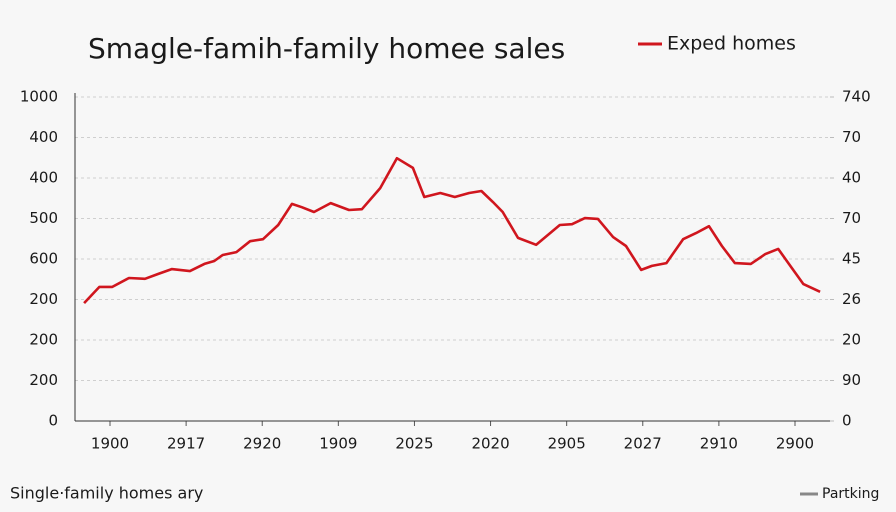 This screenshot has width=896, height=512. Describe the element at coordinates (262, 444) in the screenshot. I see `x-tick-label: 2920` at that location.